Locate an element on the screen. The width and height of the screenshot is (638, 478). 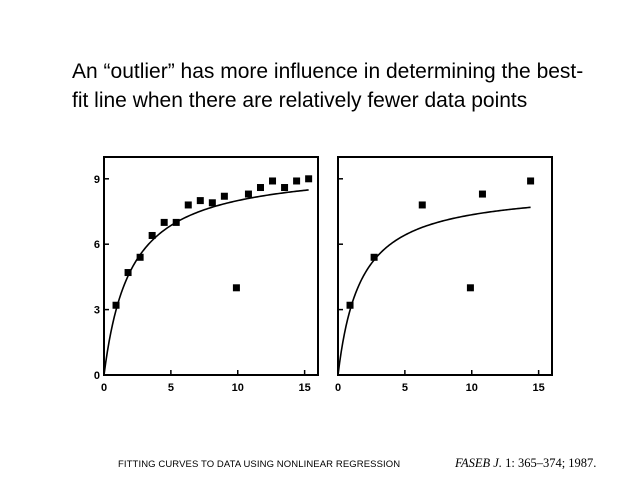
y-tick-label: 3 is located at coordinates (97, 311).